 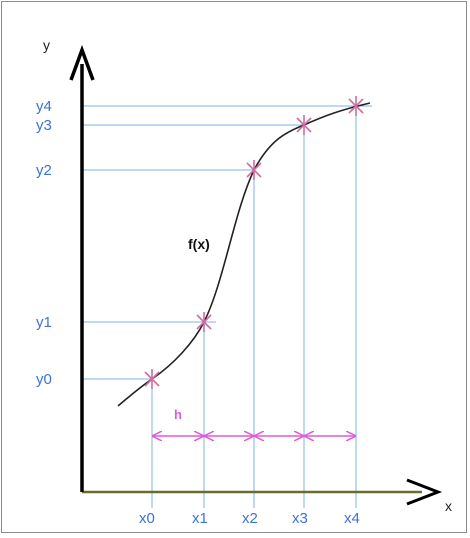 I want to click on x-axis-arrowhead, so click(x=424, y=492).